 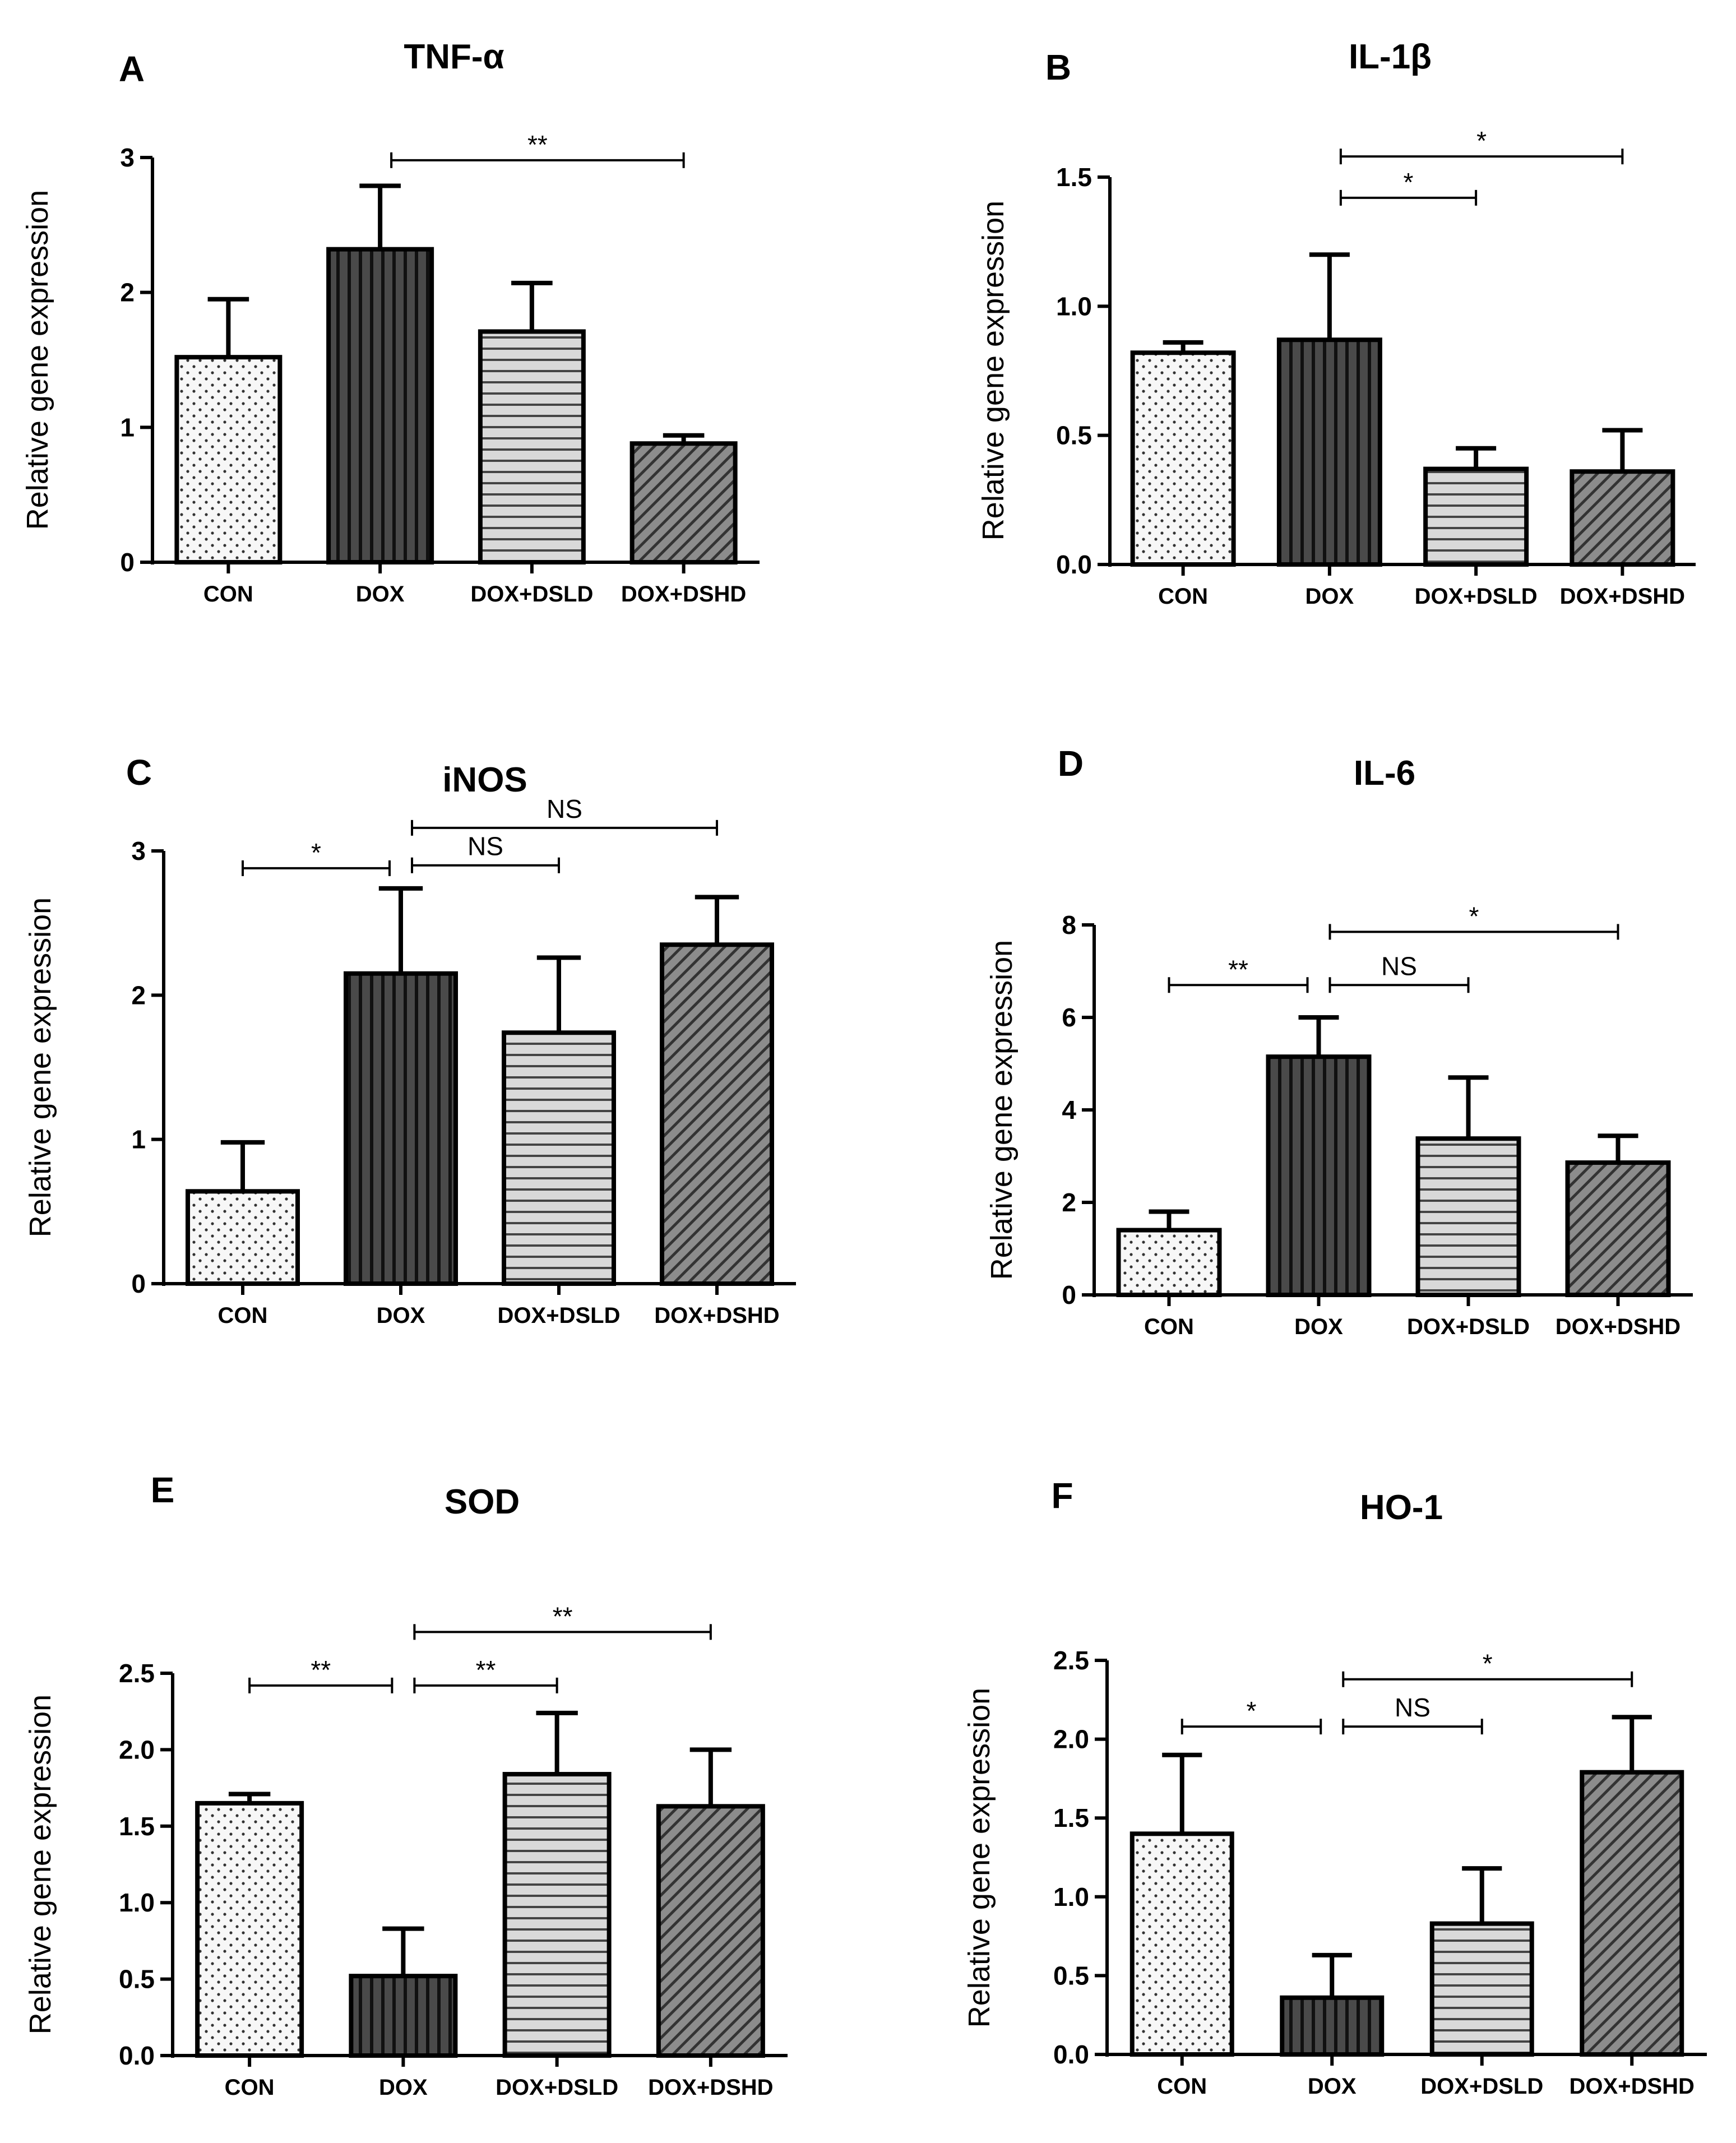 I want to click on panel-letter: A, so click(x=132, y=69).